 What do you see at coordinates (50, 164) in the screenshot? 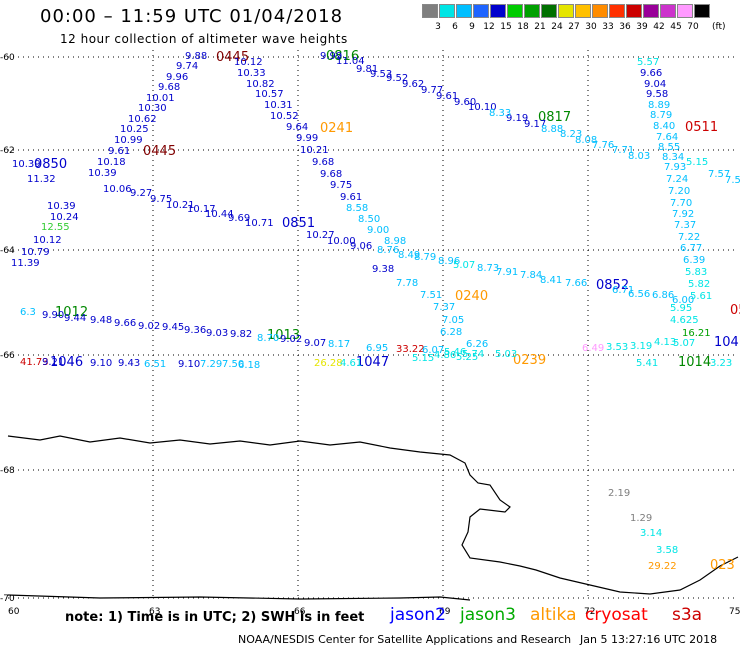
I see `pass-time-label: 0850` at bounding box center [50, 164].